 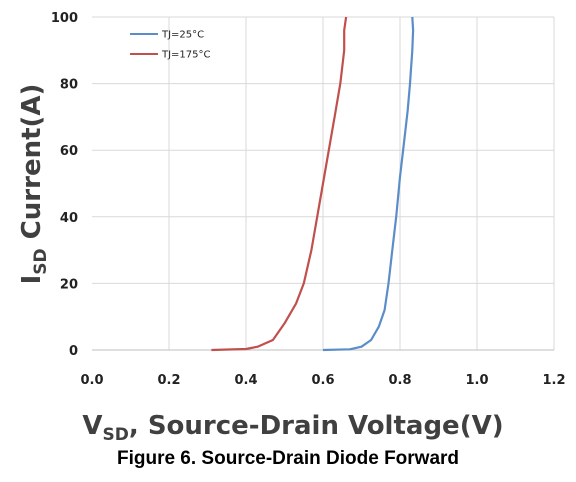 I want to click on x-axis-label: VSD, Source-Drain Voltage(V), so click(x=292, y=428).